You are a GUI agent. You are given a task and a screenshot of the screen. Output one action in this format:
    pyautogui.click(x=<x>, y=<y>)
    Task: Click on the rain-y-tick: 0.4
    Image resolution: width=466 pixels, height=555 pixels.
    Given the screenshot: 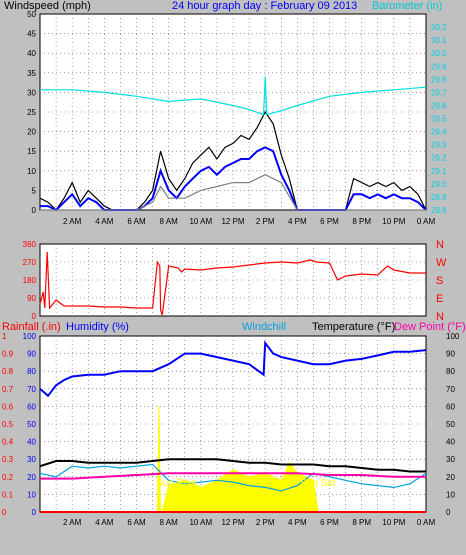 What is the action you would take?
    pyautogui.click(x=8, y=442)
    